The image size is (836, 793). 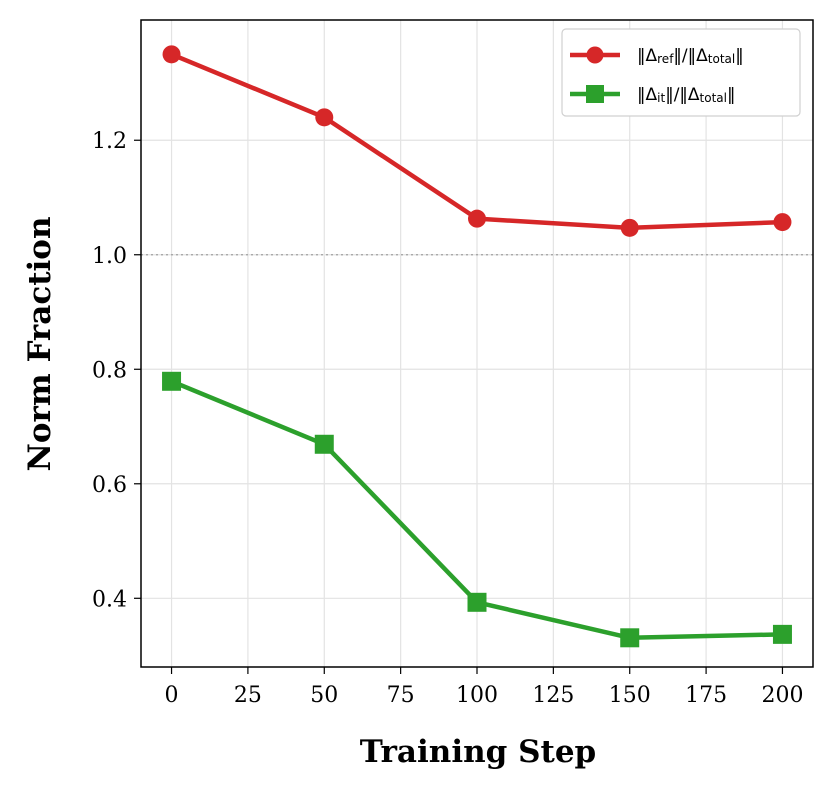 I want to click on x-tick-label: 50, so click(x=324, y=695).